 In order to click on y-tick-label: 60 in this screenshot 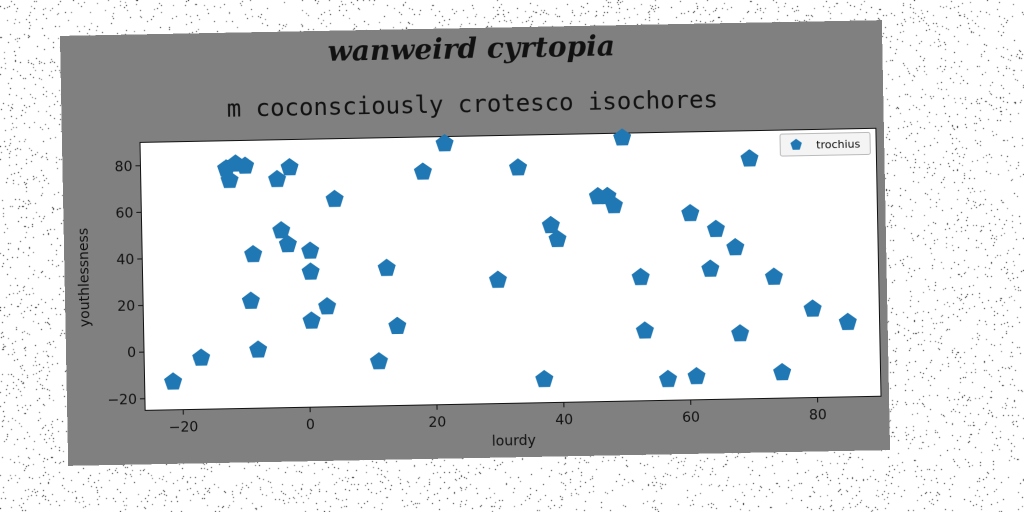, I will do `click(124, 213)`.